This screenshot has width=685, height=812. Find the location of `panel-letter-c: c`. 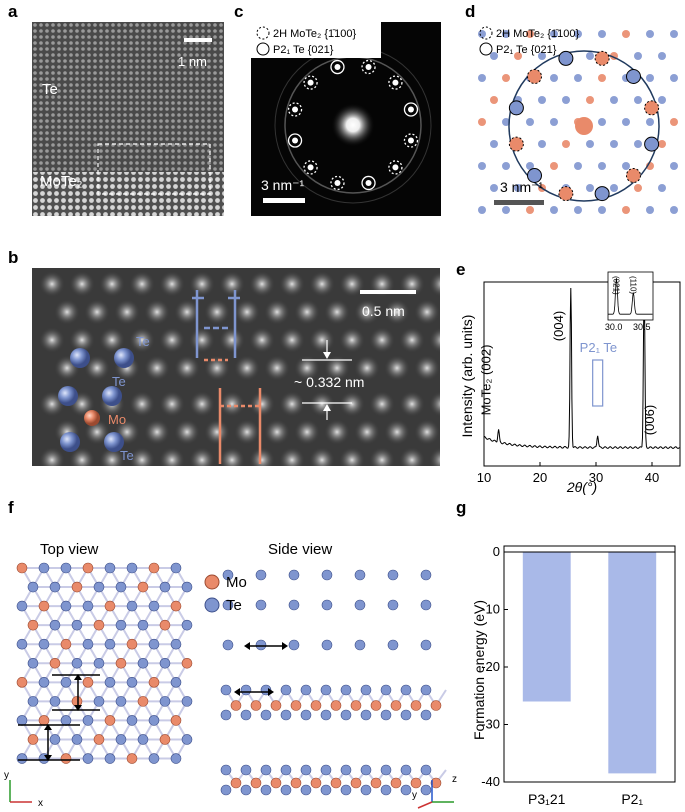

panel-letter-c: c is located at coordinates (239, 11).